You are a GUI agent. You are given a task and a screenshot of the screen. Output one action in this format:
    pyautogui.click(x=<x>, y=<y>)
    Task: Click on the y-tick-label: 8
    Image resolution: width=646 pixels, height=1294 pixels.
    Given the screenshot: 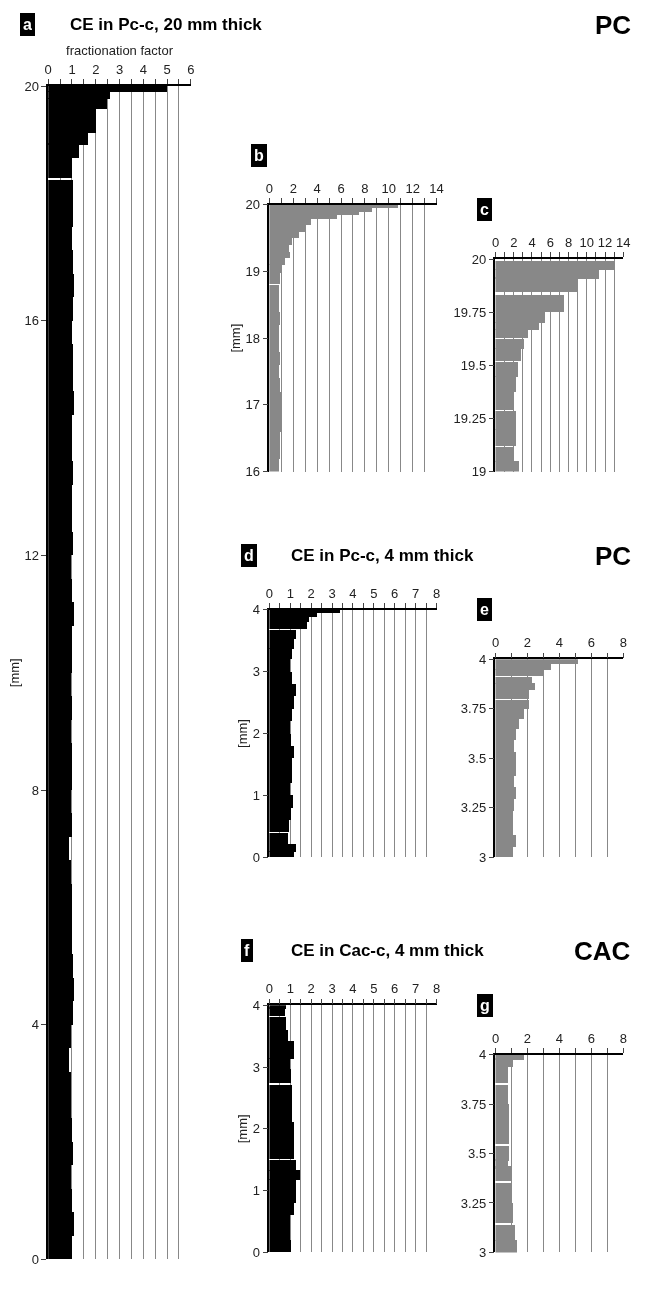 What is the action you would take?
    pyautogui.click(x=35, y=790)
    